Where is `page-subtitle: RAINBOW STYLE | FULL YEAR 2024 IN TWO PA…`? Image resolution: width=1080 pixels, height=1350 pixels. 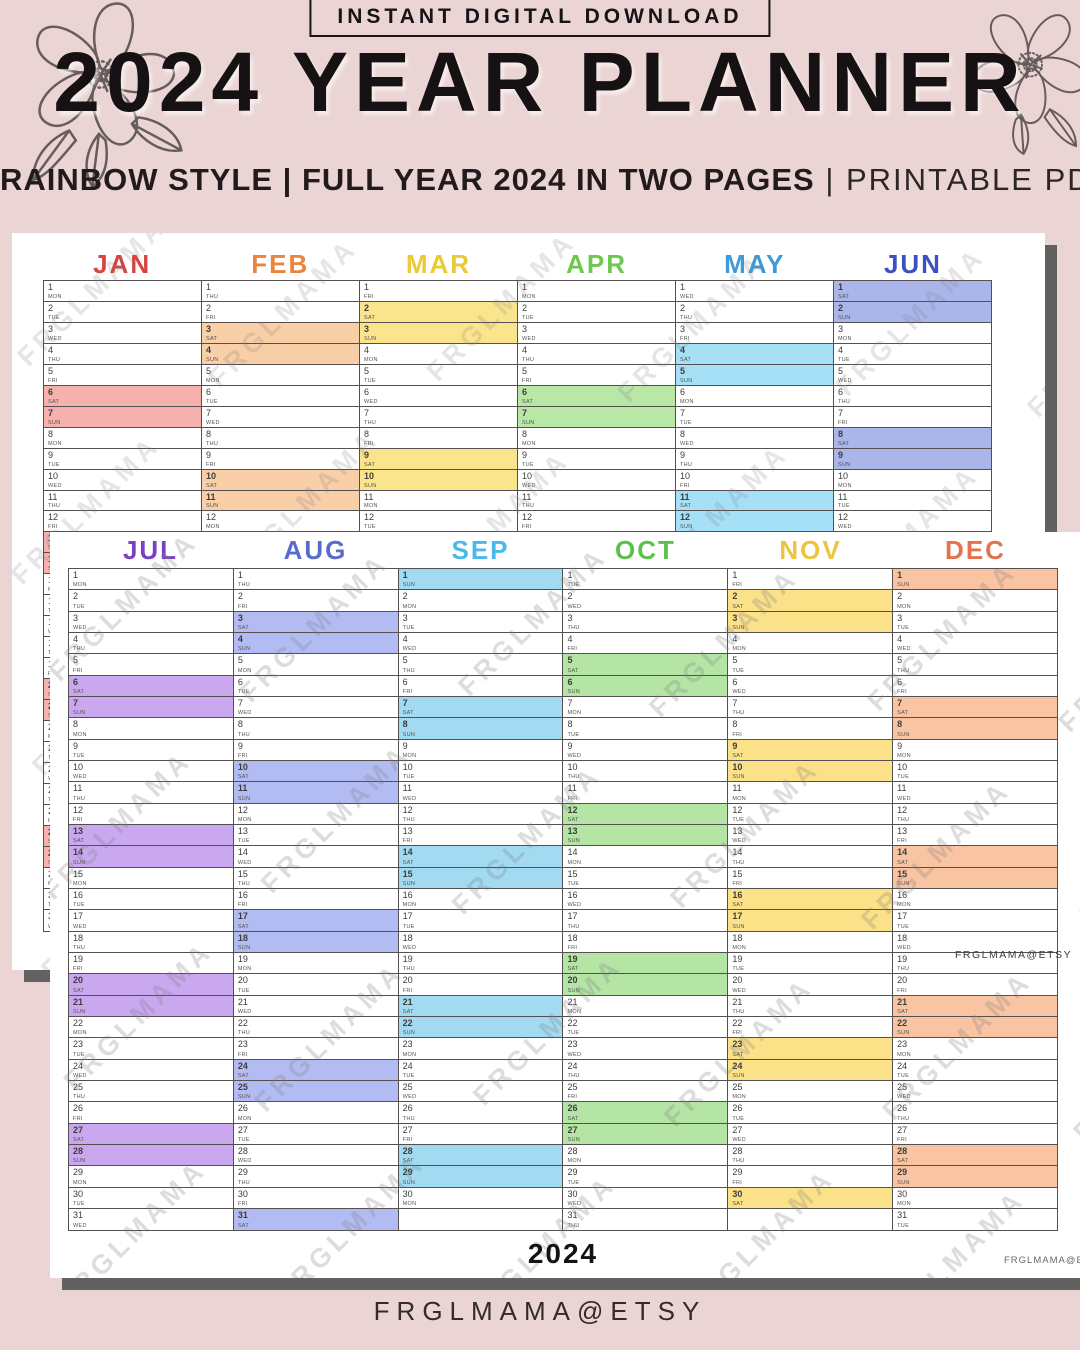
page-subtitle: RAINBOW STYLE | FULL YEAR 2024 IN TWO PA… is located at coordinates (540, 180).